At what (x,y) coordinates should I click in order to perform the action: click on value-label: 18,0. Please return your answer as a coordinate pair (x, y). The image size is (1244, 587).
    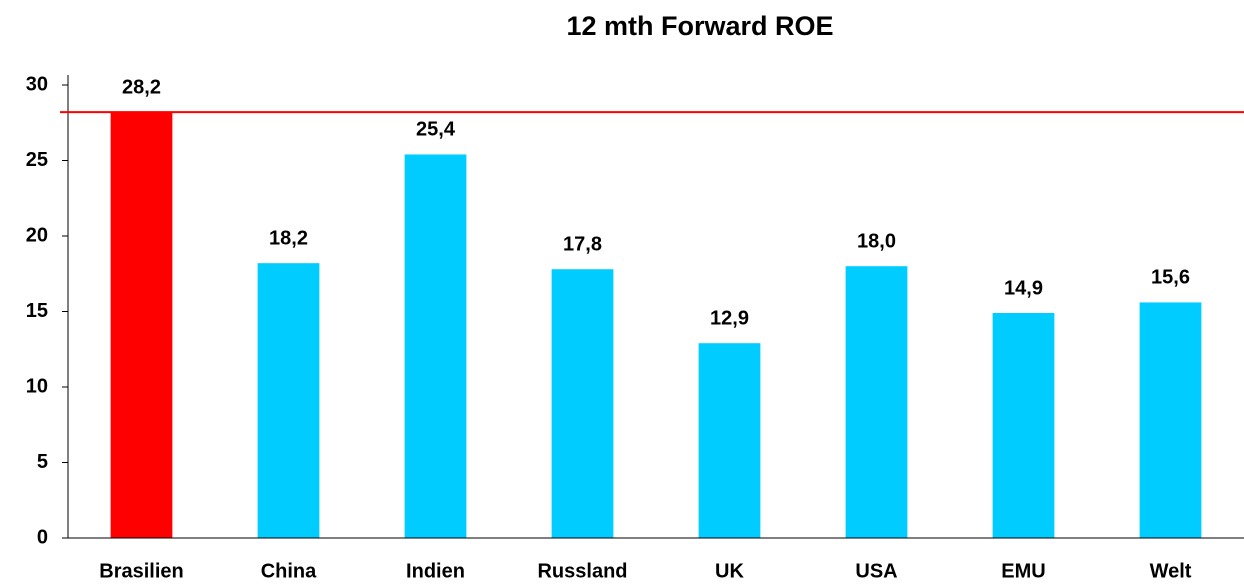
    Looking at the image, I should click on (876, 241).